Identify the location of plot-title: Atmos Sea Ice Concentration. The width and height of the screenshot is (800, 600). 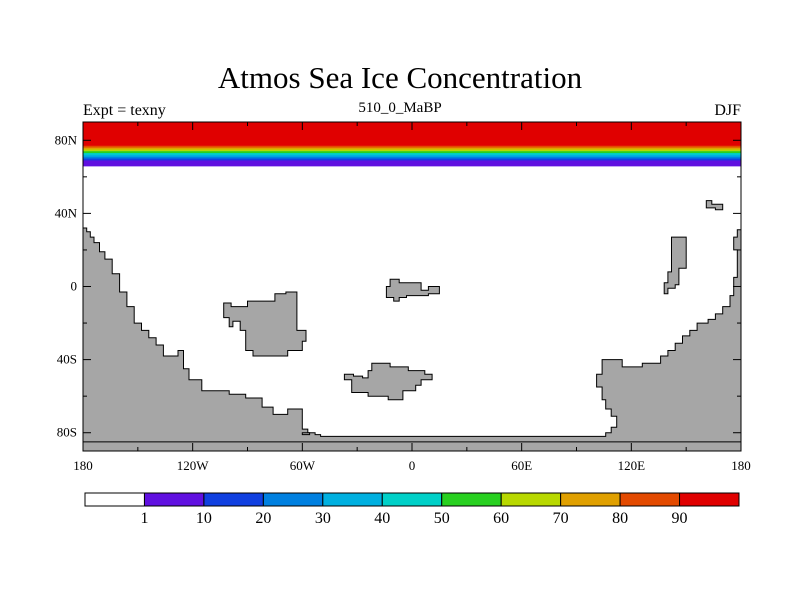
(400, 77).